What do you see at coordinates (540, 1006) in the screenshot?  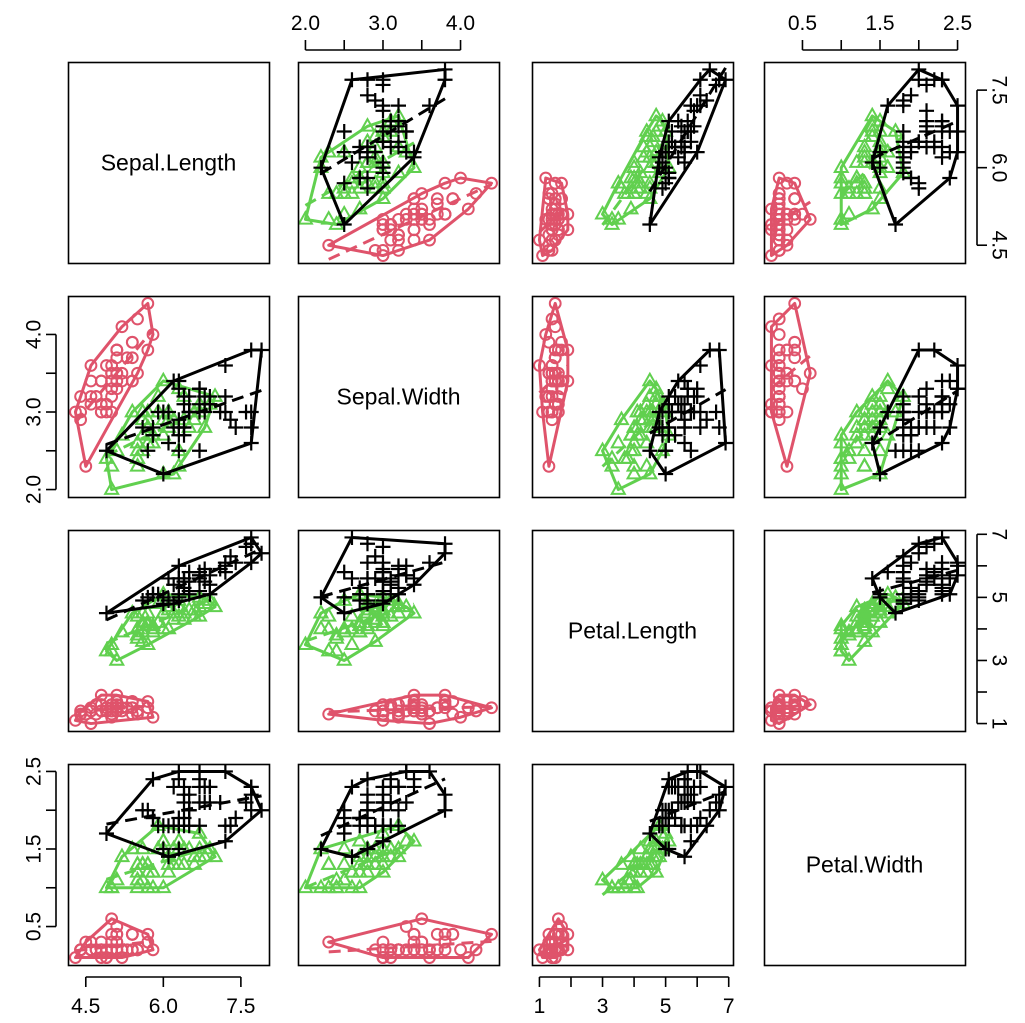 I see `tick-label: 1` at bounding box center [540, 1006].